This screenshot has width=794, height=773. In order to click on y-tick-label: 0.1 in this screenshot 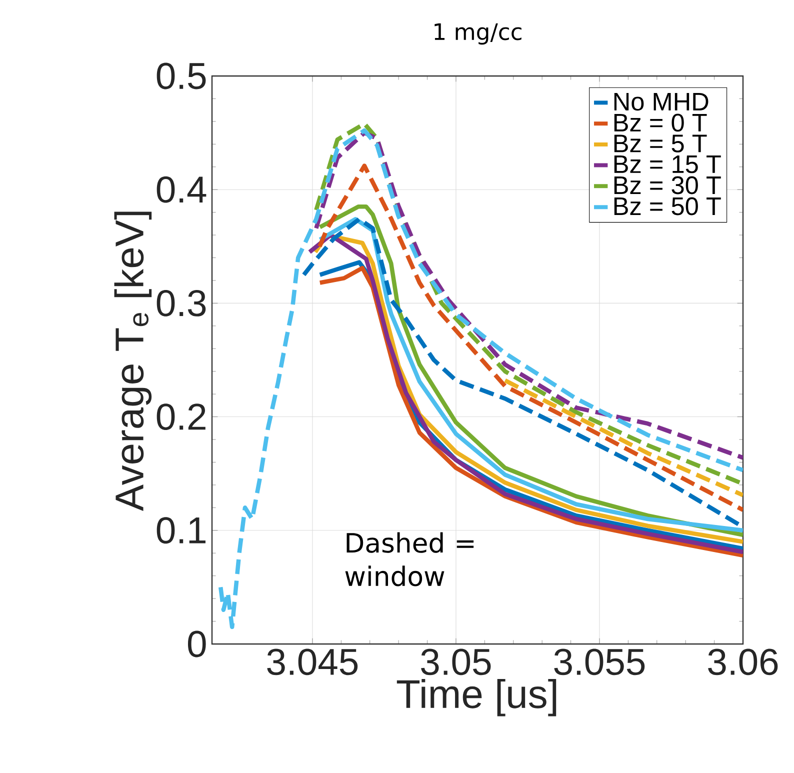, I will do `click(181, 530)`.